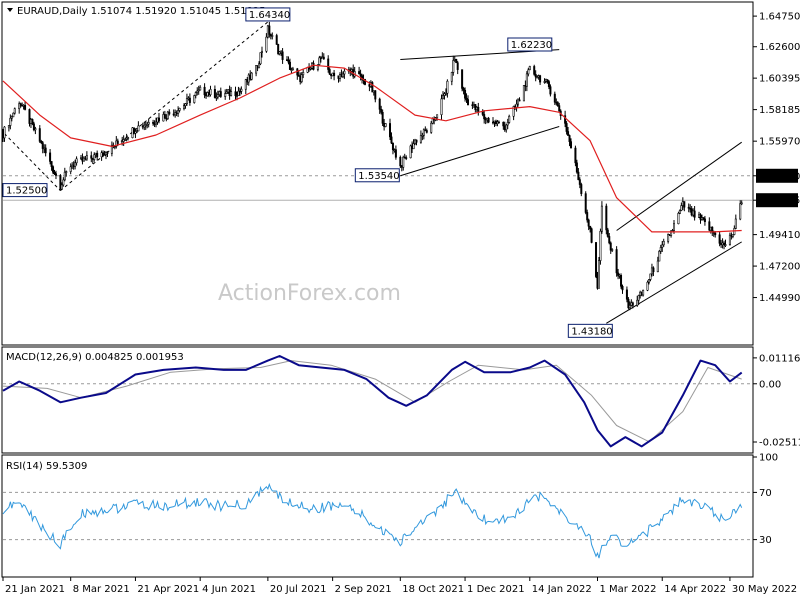  I want to click on price-label-text: 1.64340, so click(269, 15).